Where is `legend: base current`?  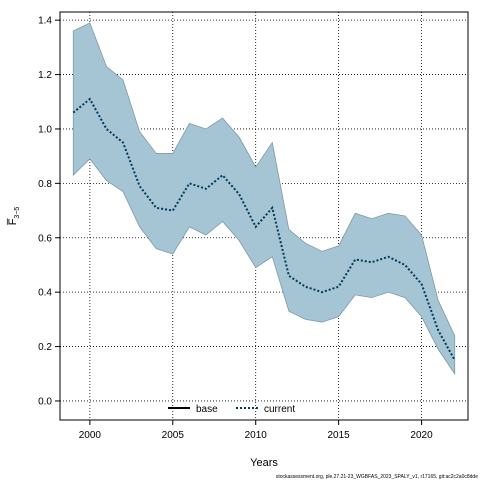 legend: base current is located at coordinates (231, 409).